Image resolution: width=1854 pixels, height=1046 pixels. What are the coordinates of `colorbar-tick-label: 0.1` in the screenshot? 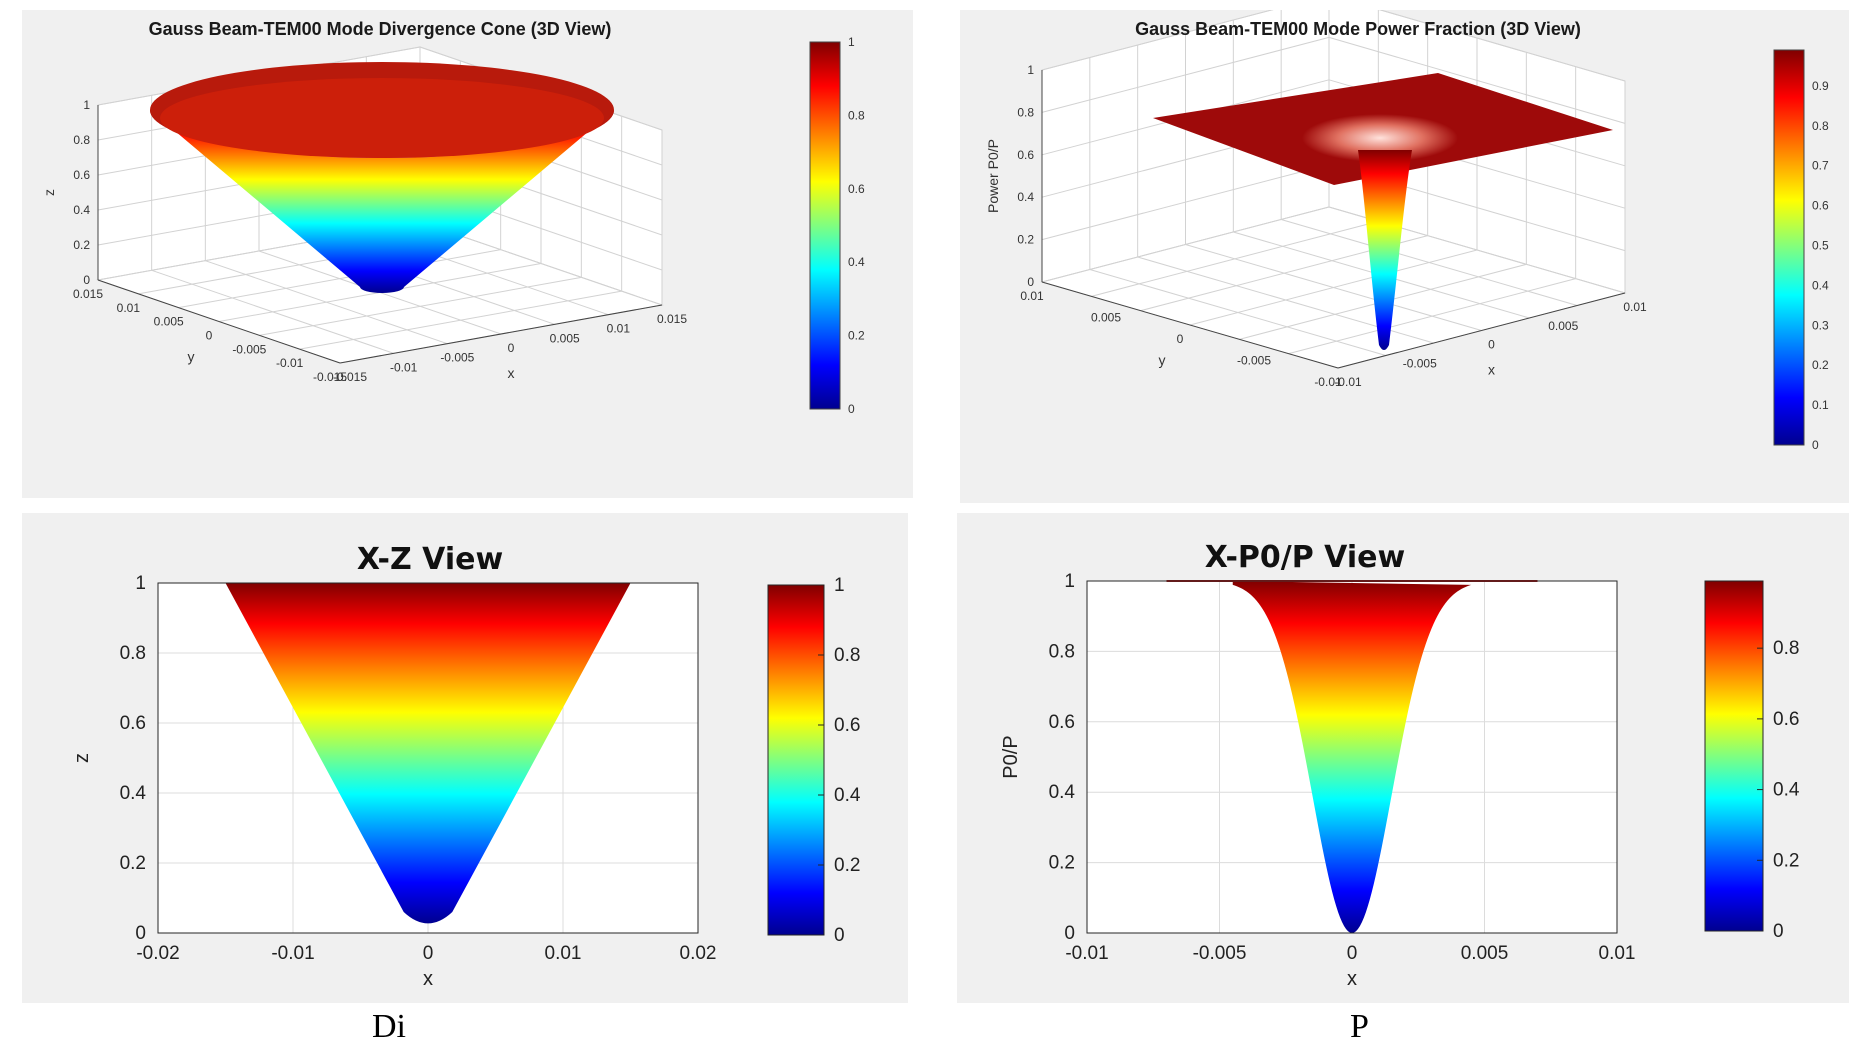 It's located at (1820, 405).